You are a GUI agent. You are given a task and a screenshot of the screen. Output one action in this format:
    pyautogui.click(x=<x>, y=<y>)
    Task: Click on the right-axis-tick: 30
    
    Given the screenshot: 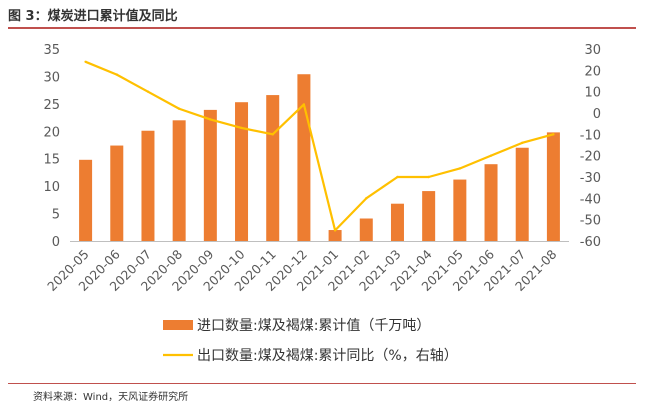 What is the action you would take?
    pyautogui.click(x=592, y=50)
    